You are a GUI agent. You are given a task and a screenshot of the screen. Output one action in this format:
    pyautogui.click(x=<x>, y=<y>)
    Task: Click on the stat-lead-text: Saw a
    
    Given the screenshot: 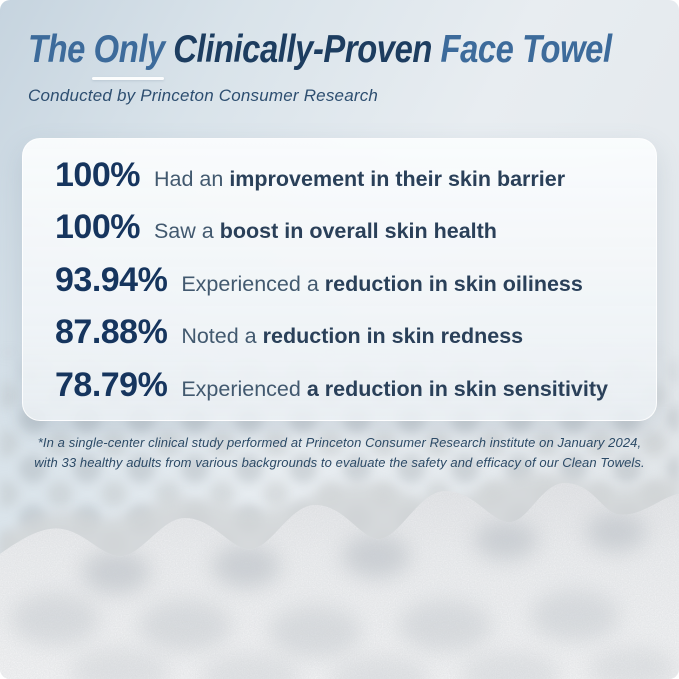 What is the action you would take?
    pyautogui.click(x=183, y=231)
    